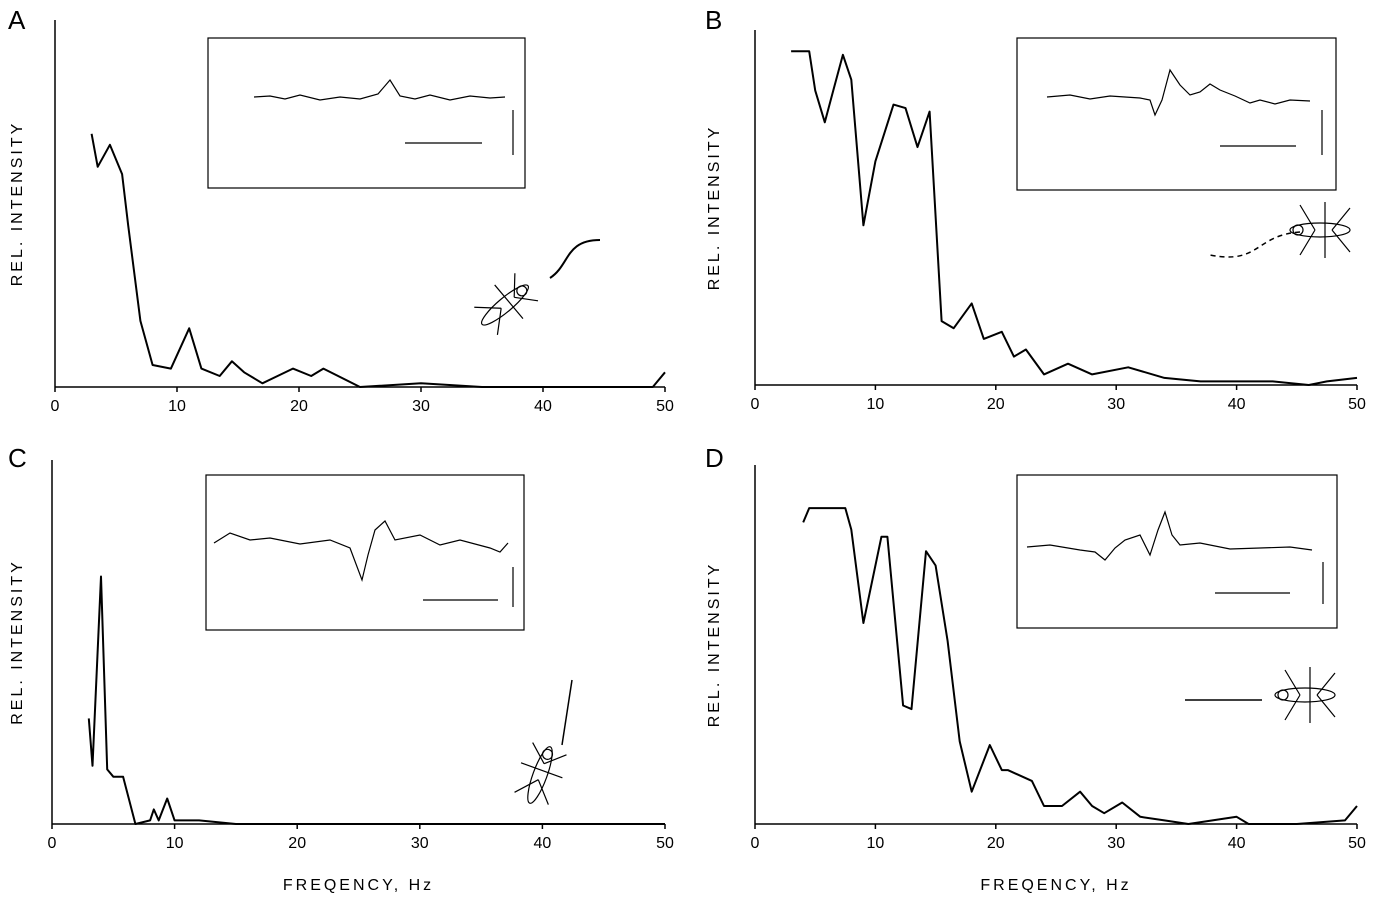 The height and width of the screenshot is (900, 1386). I want to click on panel-label: A, so click(17, 20).